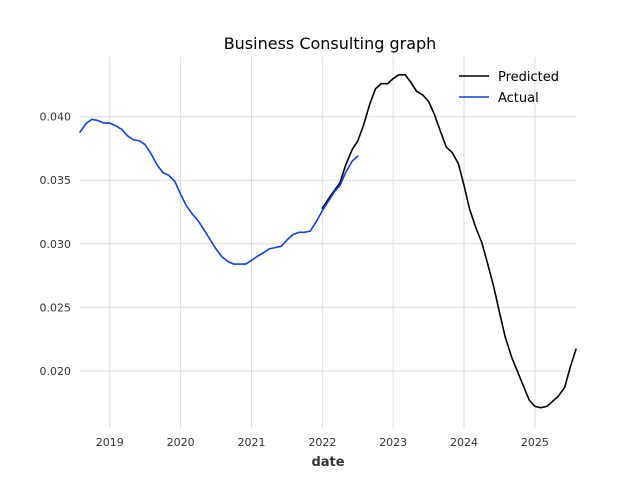 The image size is (640, 480). What do you see at coordinates (535, 442) in the screenshot?
I see `x-tick-label: 2025` at bounding box center [535, 442].